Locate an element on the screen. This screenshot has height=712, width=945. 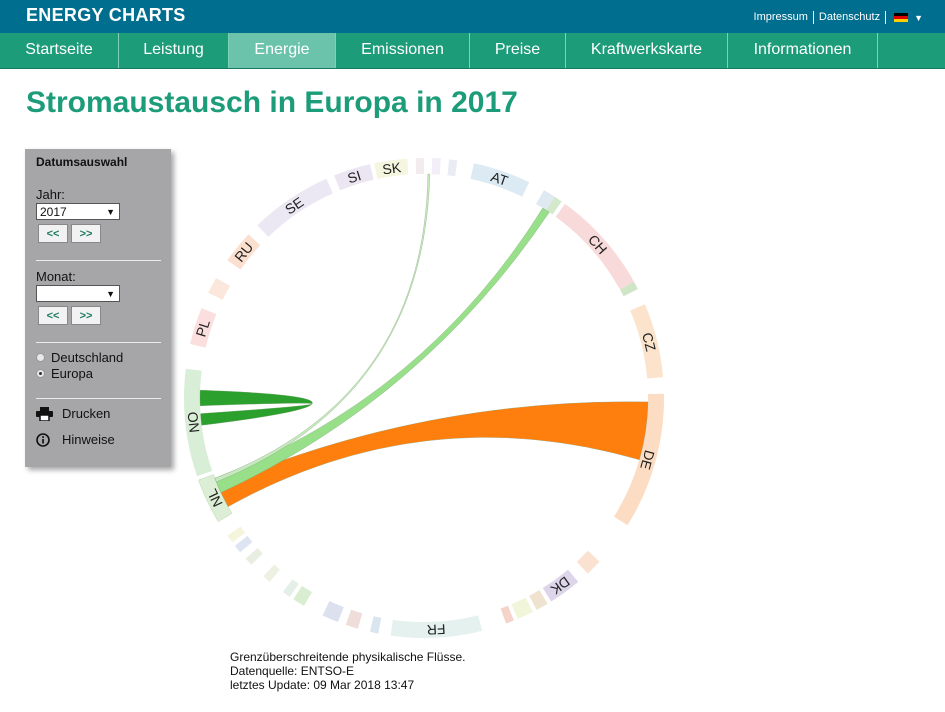
tab-informationen: Informationen is located at coordinates (803, 50).